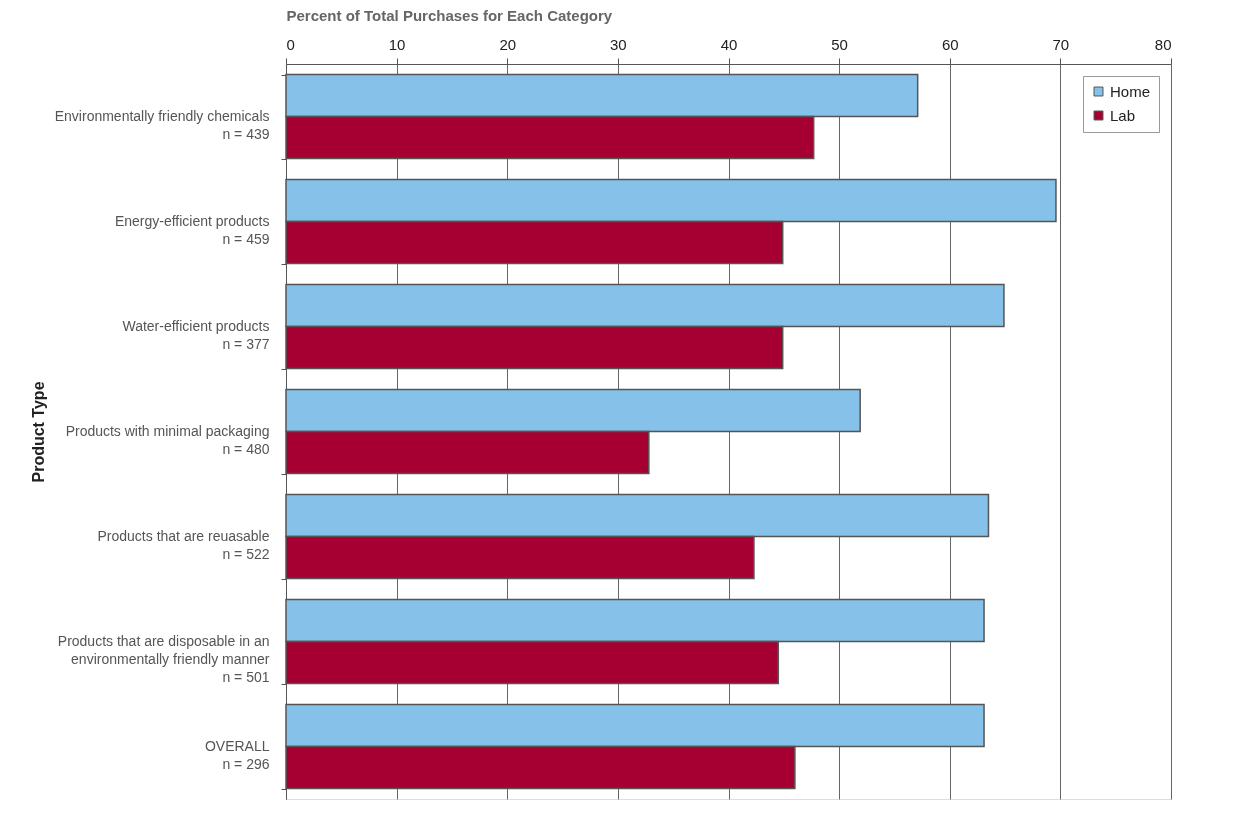 The width and height of the screenshot is (1255, 823). What do you see at coordinates (618, 44) in the screenshot?
I see `x-tick-label: 30` at bounding box center [618, 44].